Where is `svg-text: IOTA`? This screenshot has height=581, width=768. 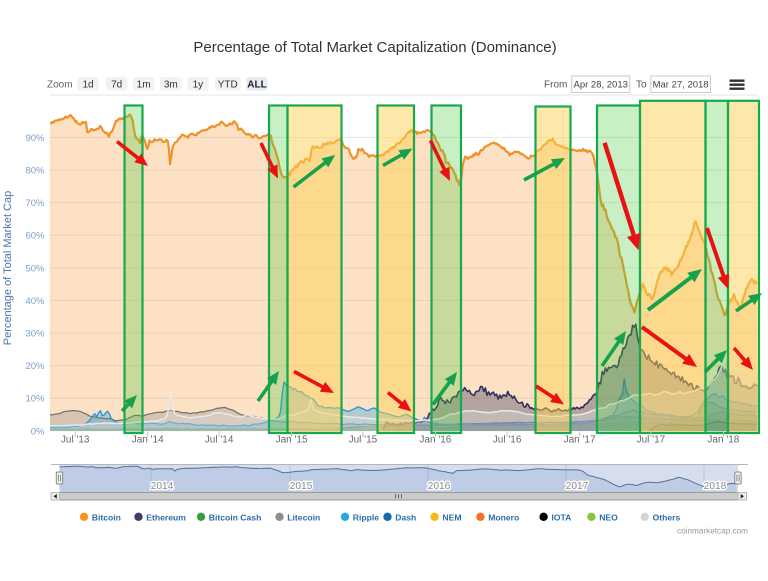 svg-text: IOTA is located at coordinates (561, 518).